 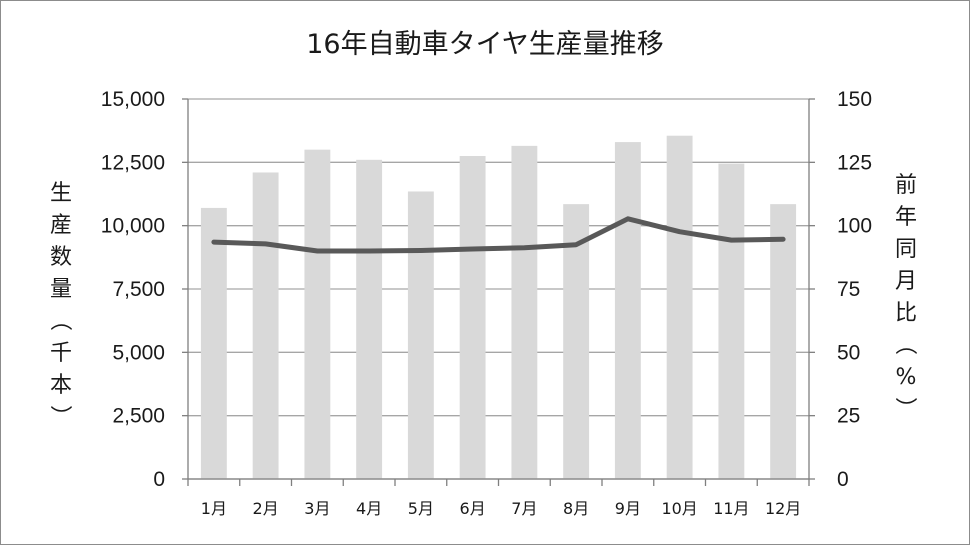 What do you see at coordinates (906, 217) in the screenshot?
I see `axis-label-char: 年` at bounding box center [906, 217].